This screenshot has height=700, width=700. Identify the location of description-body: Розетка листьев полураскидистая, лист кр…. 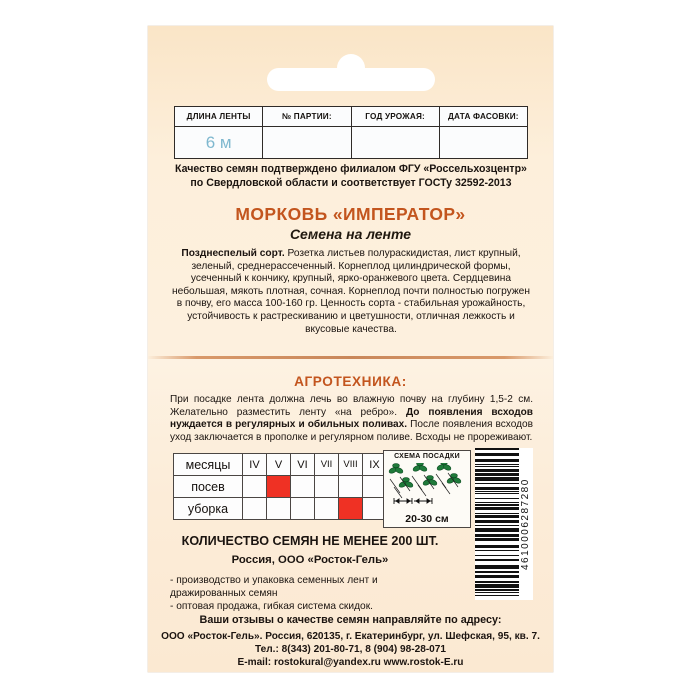
(351, 291).